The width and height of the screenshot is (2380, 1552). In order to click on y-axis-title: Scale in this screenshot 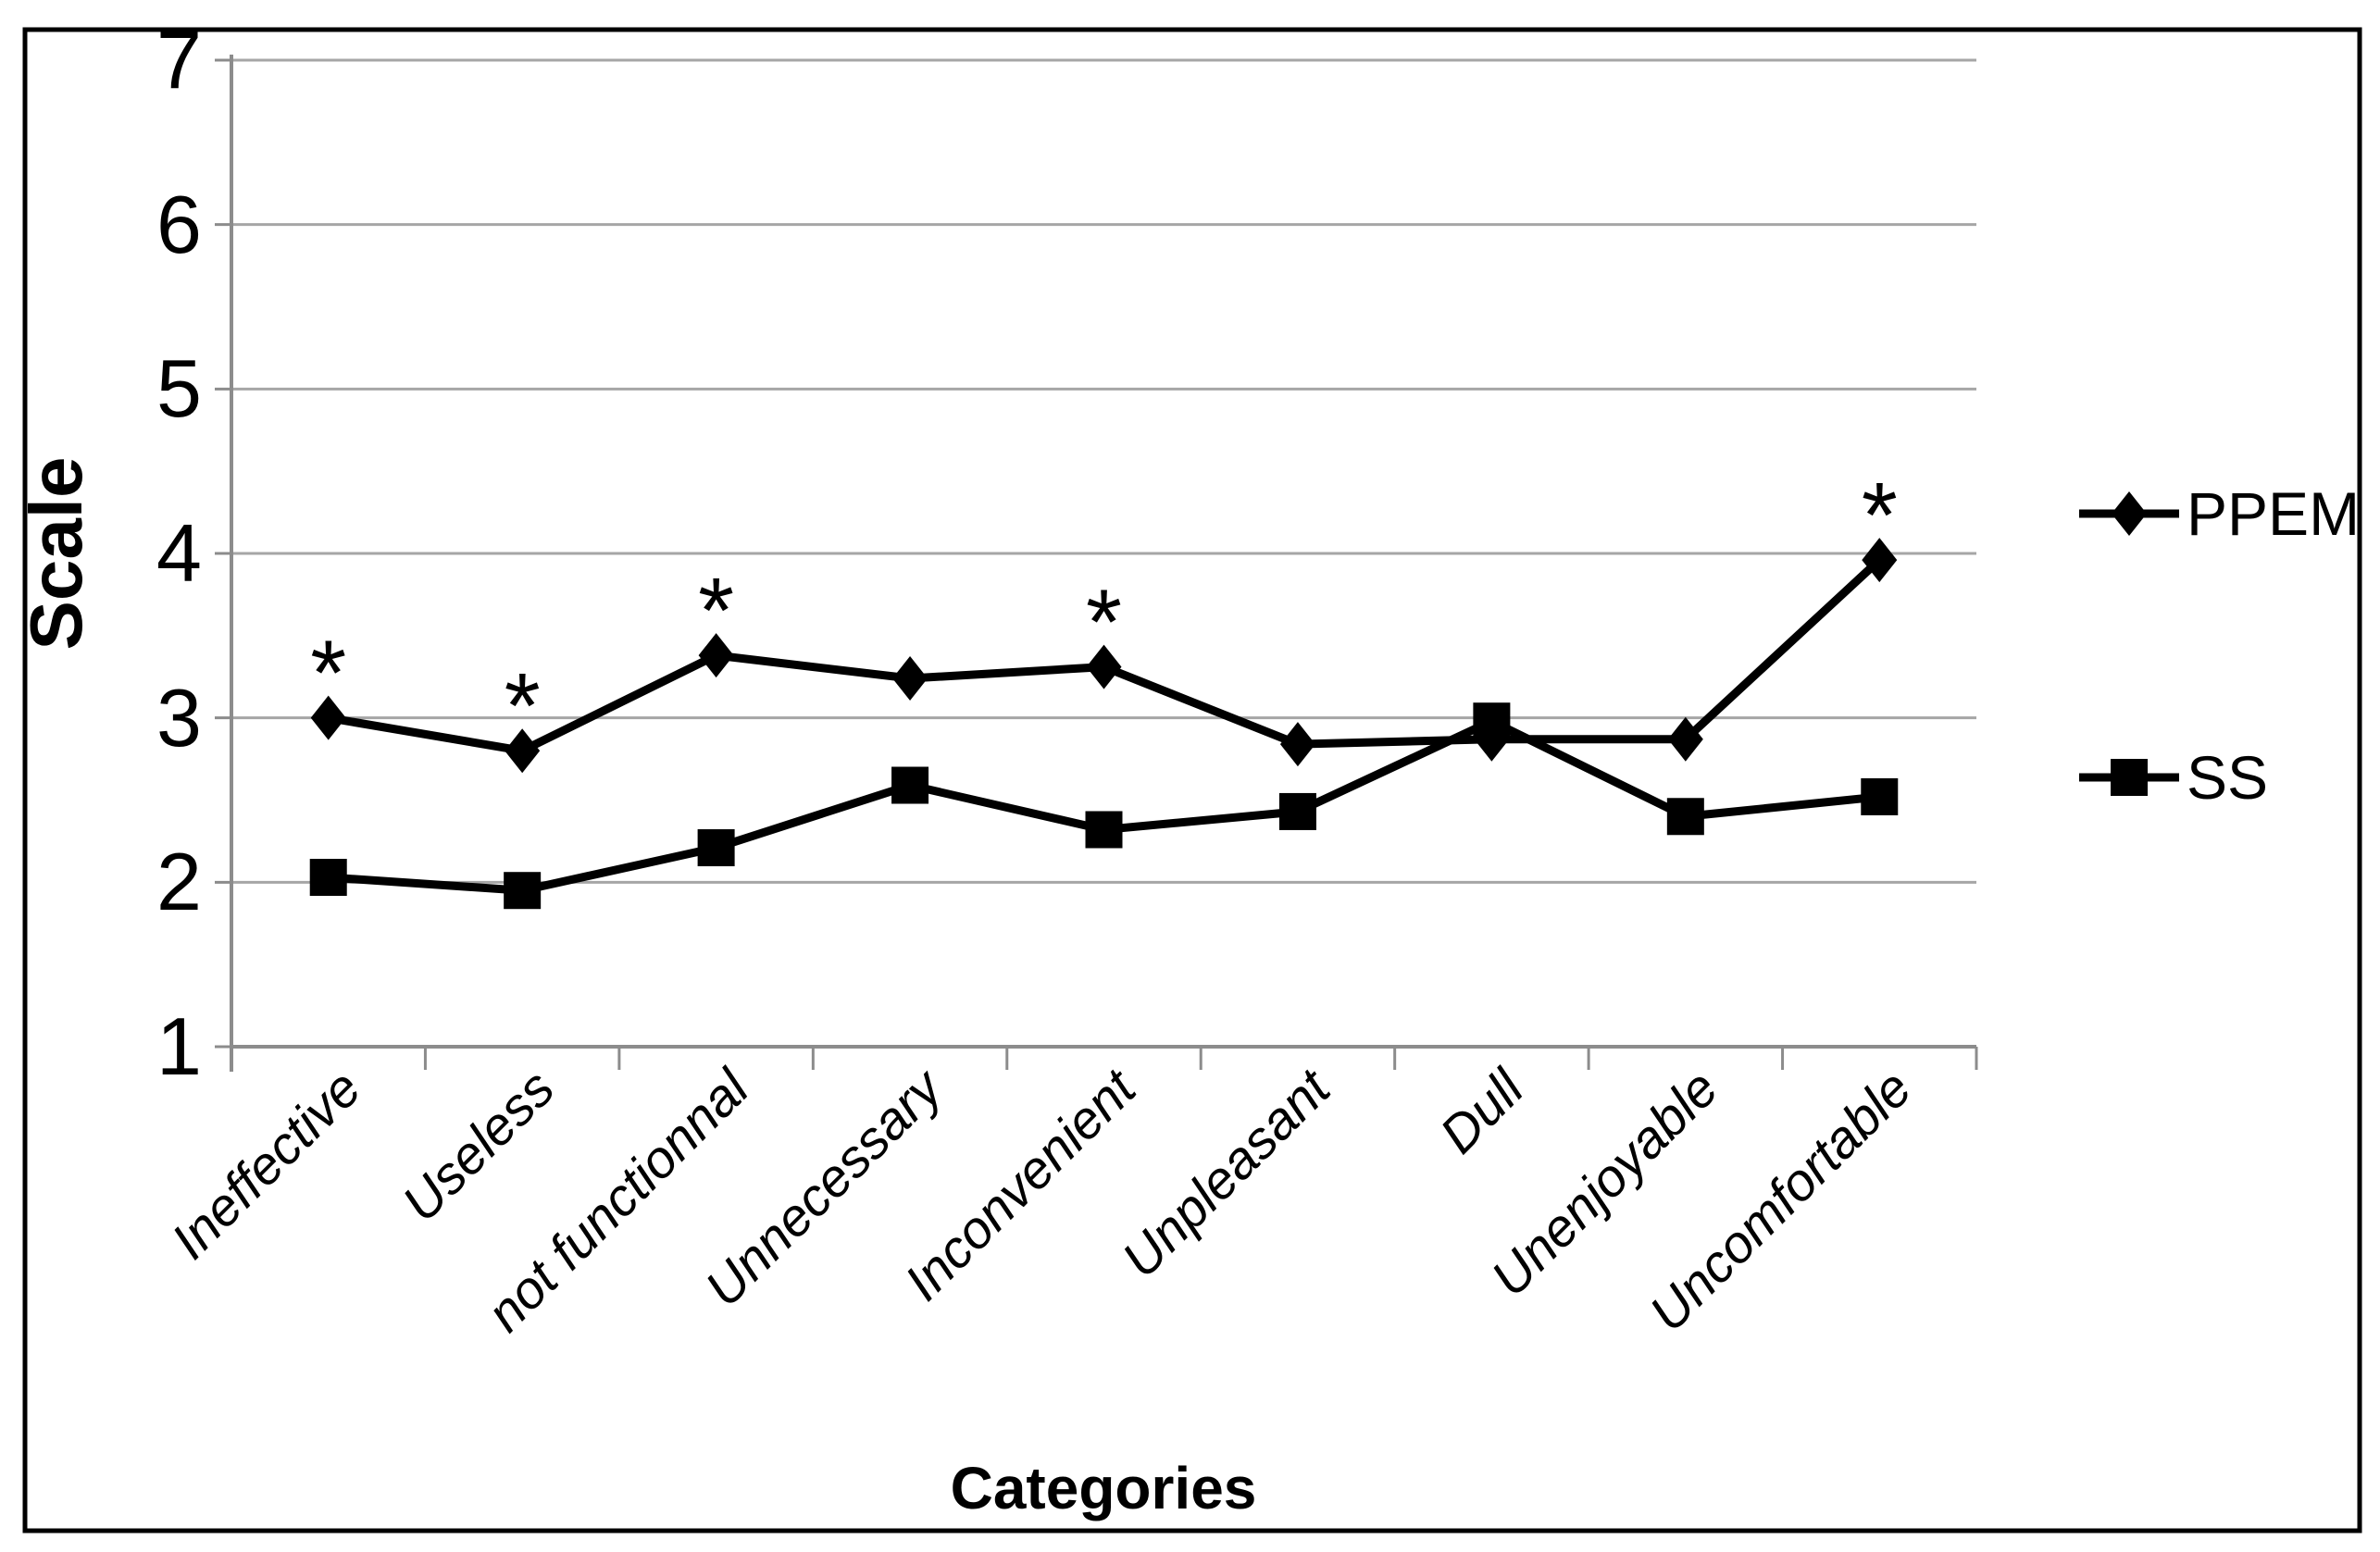, I will do `click(56, 553)`.